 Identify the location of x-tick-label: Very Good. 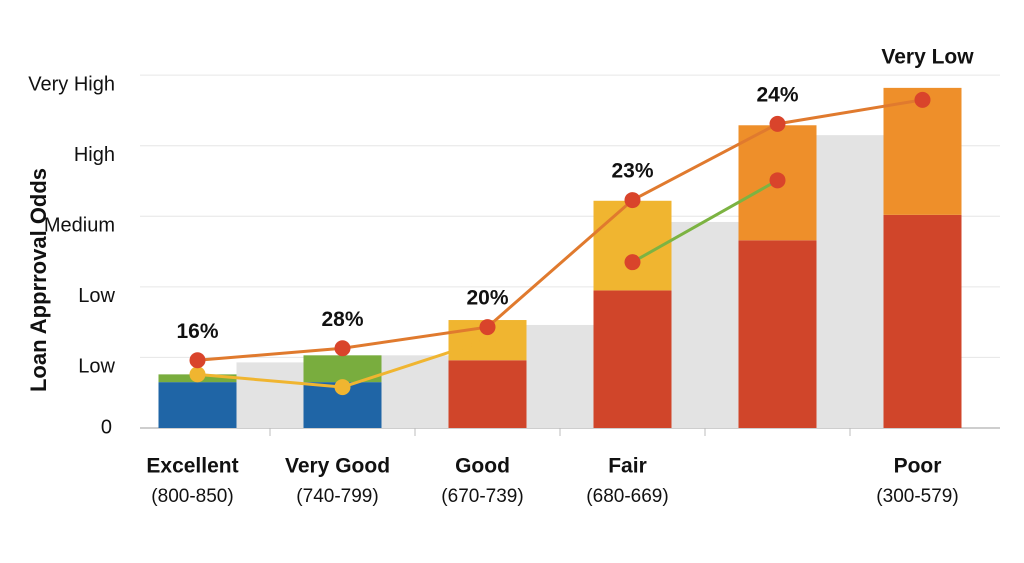
(337, 466).